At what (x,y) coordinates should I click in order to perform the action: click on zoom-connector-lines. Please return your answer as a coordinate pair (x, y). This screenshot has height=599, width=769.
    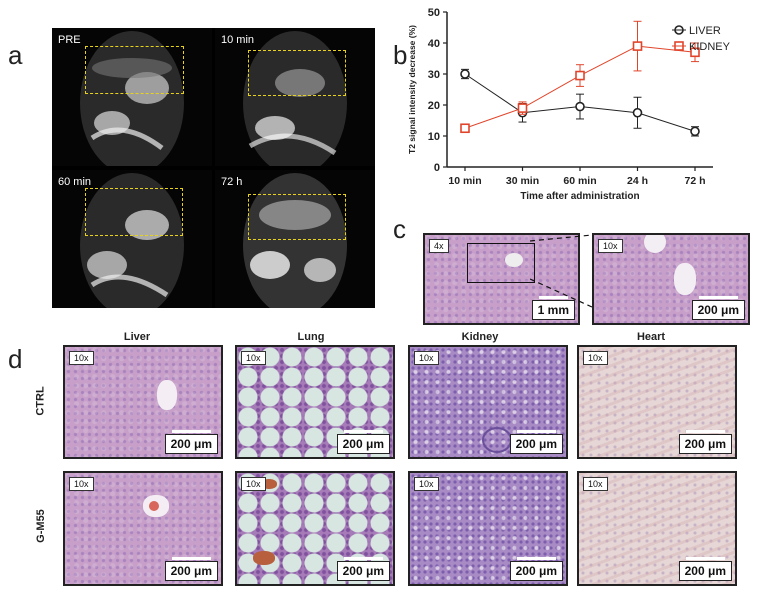
    Looking at the image, I should click on (561, 271).